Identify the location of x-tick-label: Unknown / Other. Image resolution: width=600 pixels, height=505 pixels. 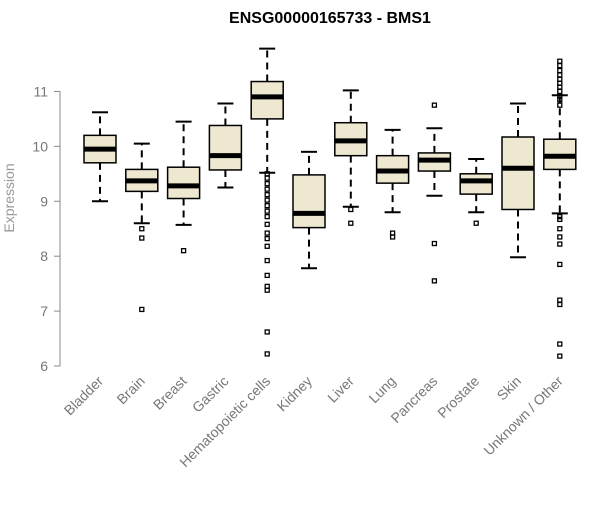
(523, 416).